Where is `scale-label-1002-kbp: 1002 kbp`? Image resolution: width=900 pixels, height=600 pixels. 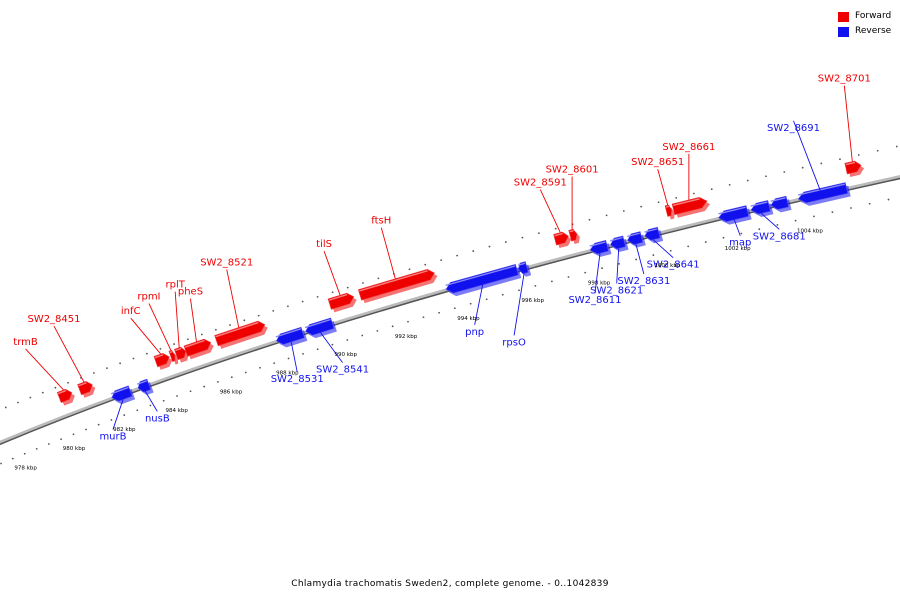
scale-label-1002-kbp: 1002 kbp is located at coordinates (738, 249).